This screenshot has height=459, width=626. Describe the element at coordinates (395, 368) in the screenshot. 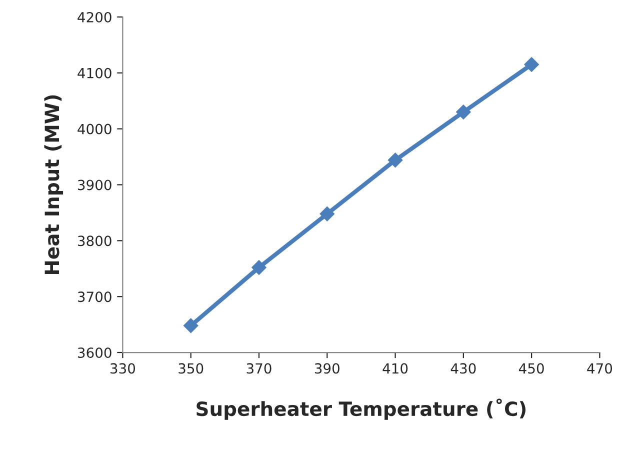

I see `x-tick-label: 410` at that location.